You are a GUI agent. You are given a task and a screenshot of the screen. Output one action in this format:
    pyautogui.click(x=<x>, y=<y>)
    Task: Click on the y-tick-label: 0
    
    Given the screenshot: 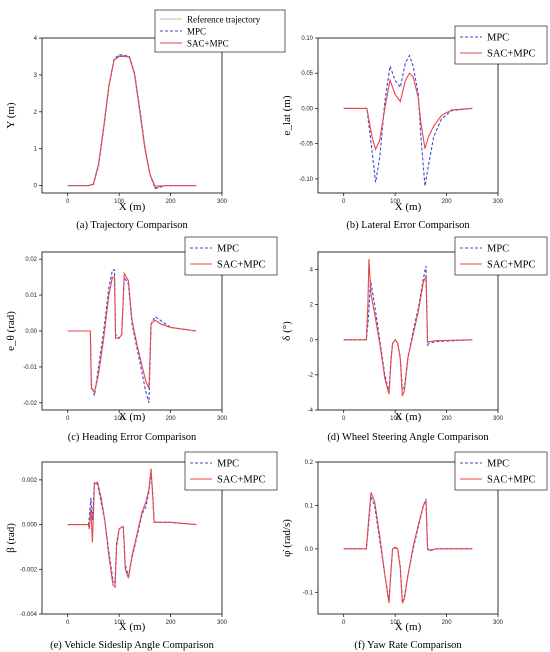 What is the action you would take?
    pyautogui.click(x=312, y=341)
    